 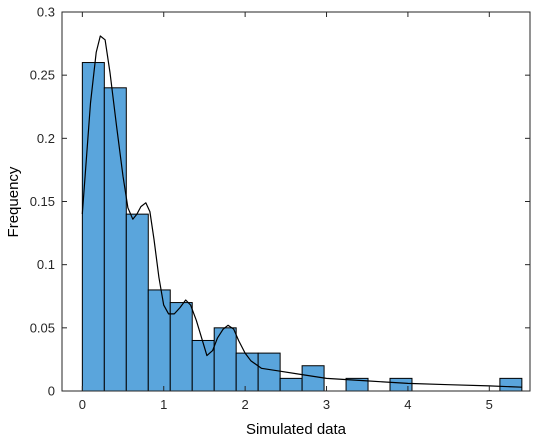 What do you see at coordinates (42, 75) in the screenshot?
I see `y-tick-label: 0.25` at bounding box center [42, 75].